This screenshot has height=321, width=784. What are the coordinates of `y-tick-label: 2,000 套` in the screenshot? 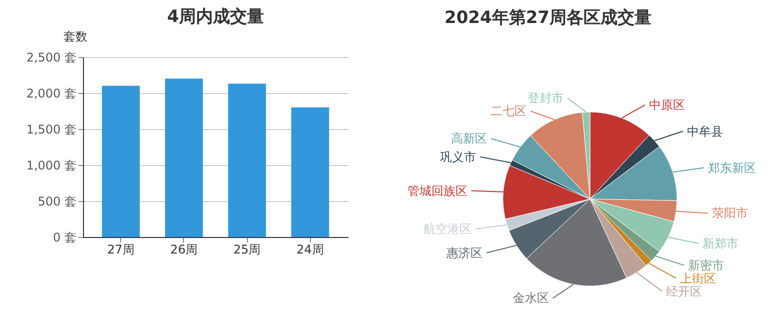 It's located at (51, 93).